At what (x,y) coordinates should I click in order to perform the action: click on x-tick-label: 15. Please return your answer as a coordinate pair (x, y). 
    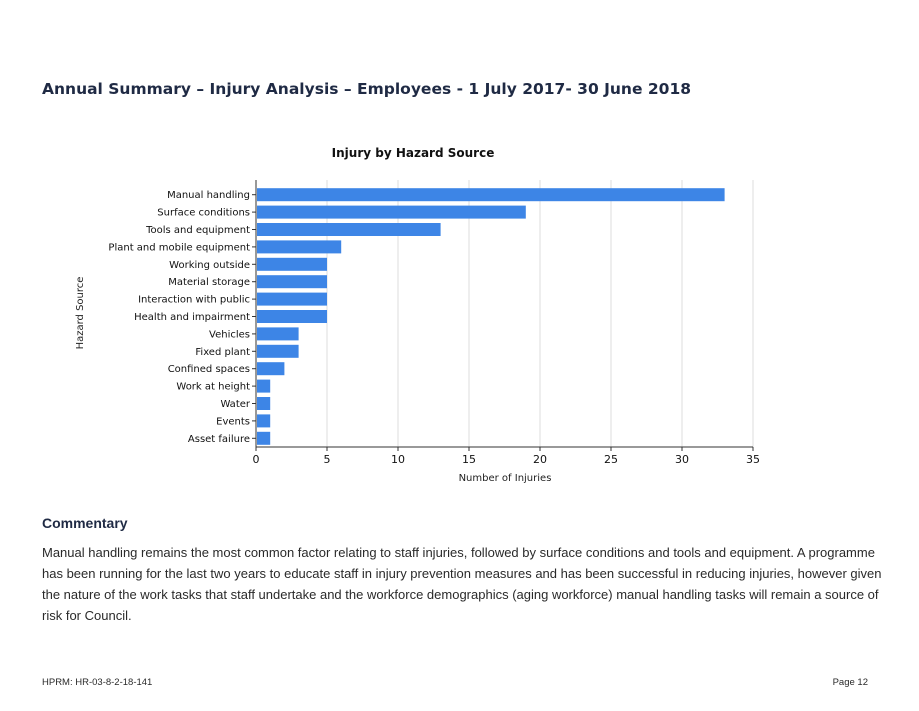
    Looking at the image, I should click on (469, 459).